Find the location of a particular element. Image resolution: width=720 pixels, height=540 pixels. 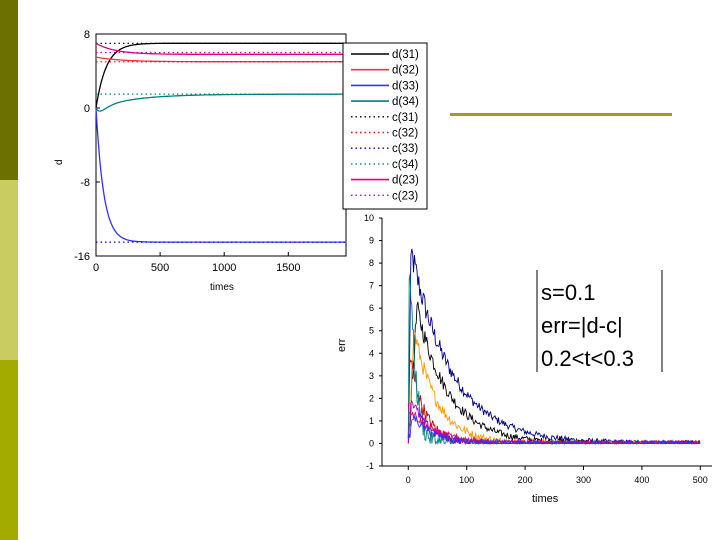

legend-label-c(32): c(32) is located at coordinates (405, 134).